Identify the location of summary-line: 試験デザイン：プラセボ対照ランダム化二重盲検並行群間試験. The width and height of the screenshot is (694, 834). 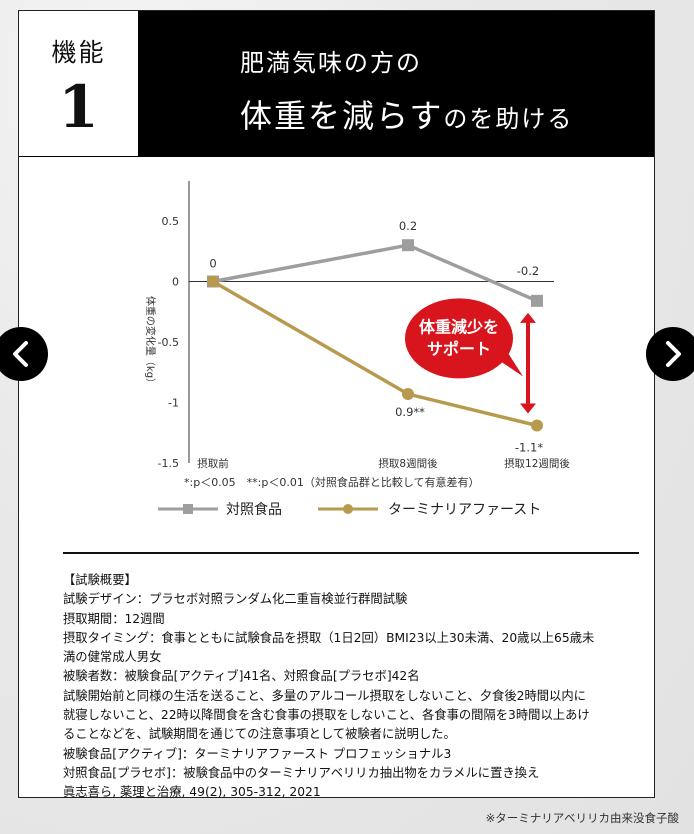
(235, 599).